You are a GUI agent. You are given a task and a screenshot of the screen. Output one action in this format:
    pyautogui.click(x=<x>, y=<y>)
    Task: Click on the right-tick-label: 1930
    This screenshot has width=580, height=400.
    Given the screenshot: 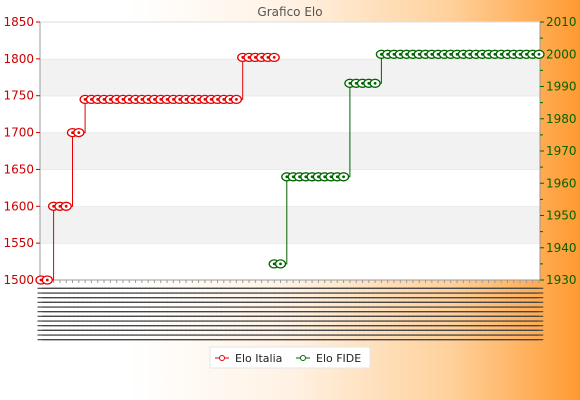 What is the action you would take?
    pyautogui.click(x=561, y=280)
    